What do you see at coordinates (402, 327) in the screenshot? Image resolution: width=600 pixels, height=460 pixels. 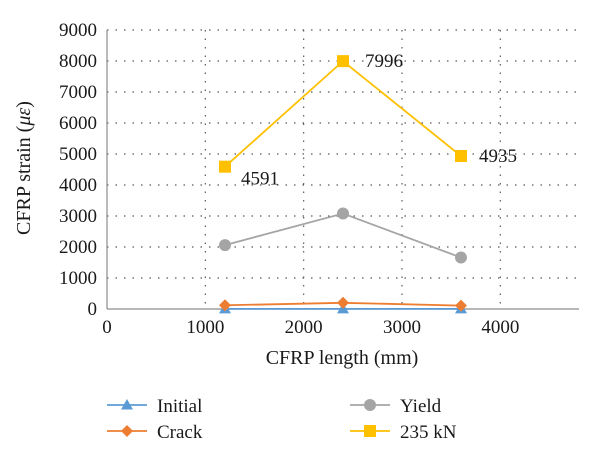 I see `x-tick-label: 3000` at bounding box center [402, 327].